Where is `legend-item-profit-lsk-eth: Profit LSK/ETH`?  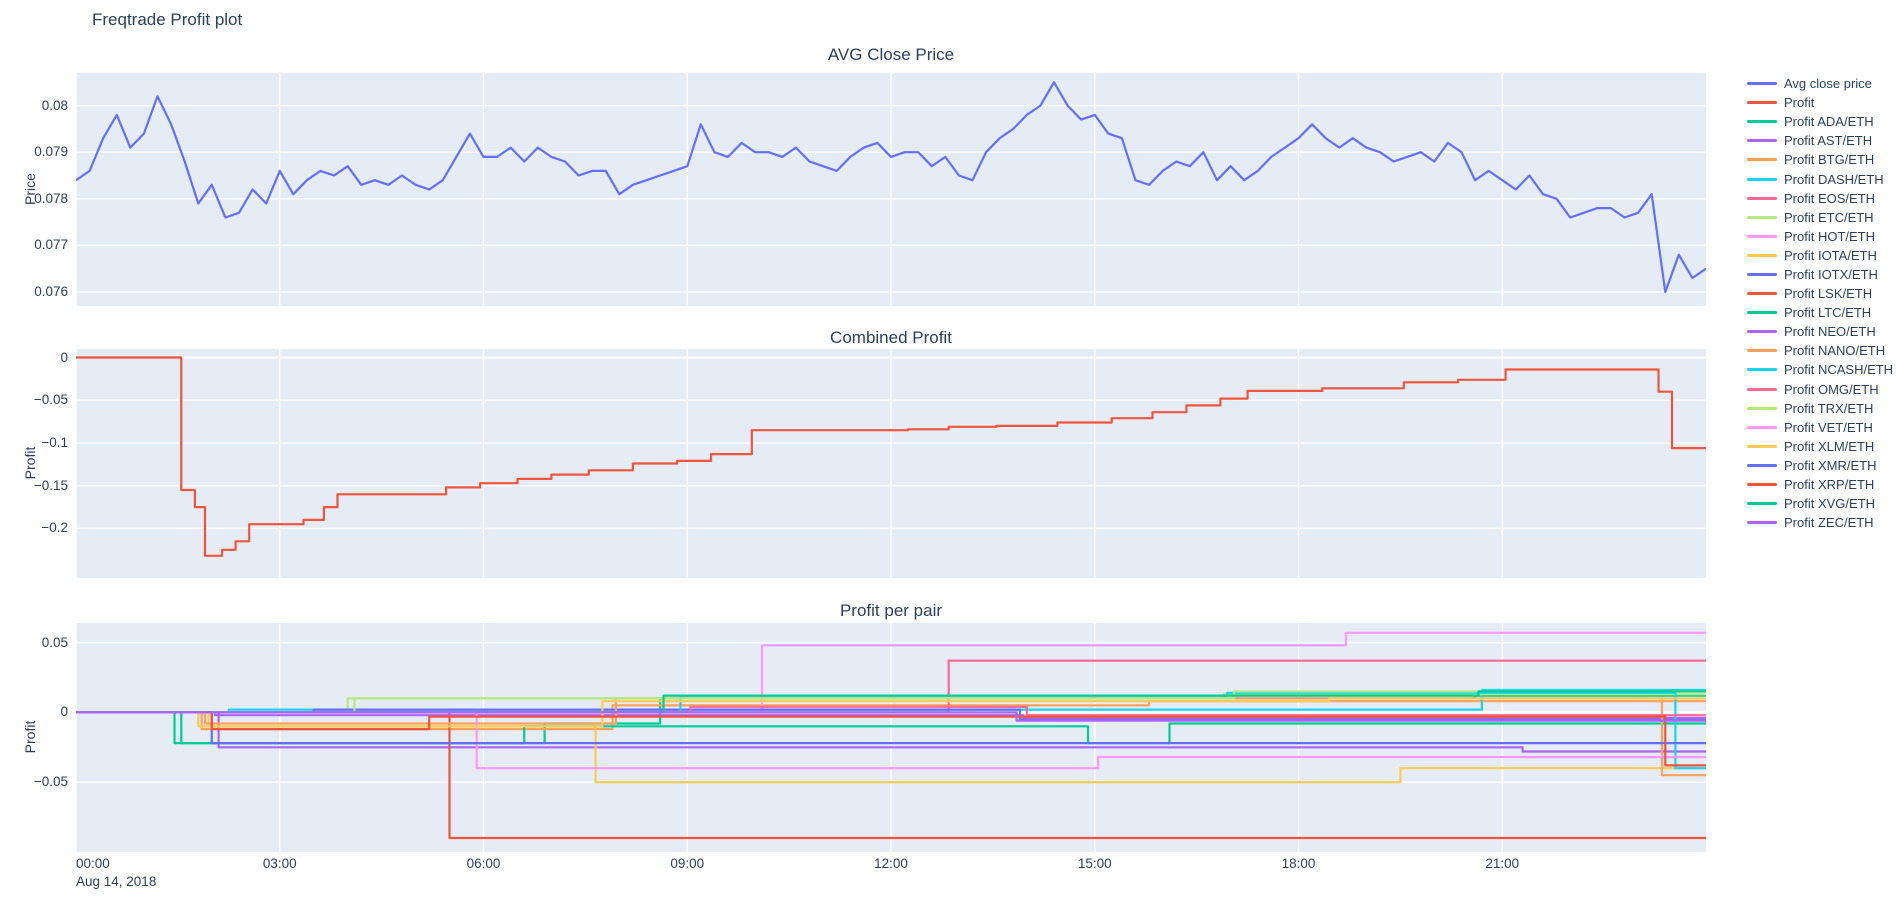 legend-item-profit-lsk-eth: Profit LSK/ETH is located at coordinates (1820, 293).